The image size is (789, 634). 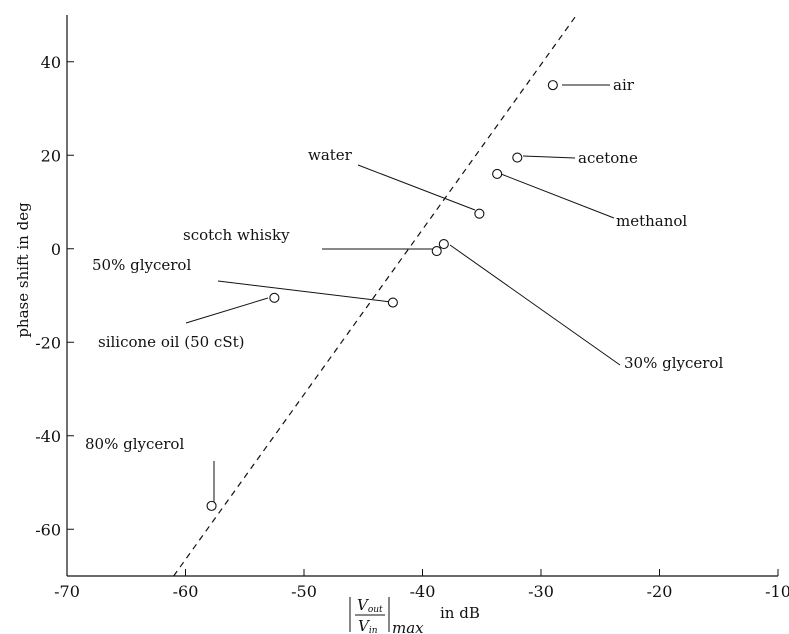 I want to click on x-tick-label: -60, so click(x=186, y=591).